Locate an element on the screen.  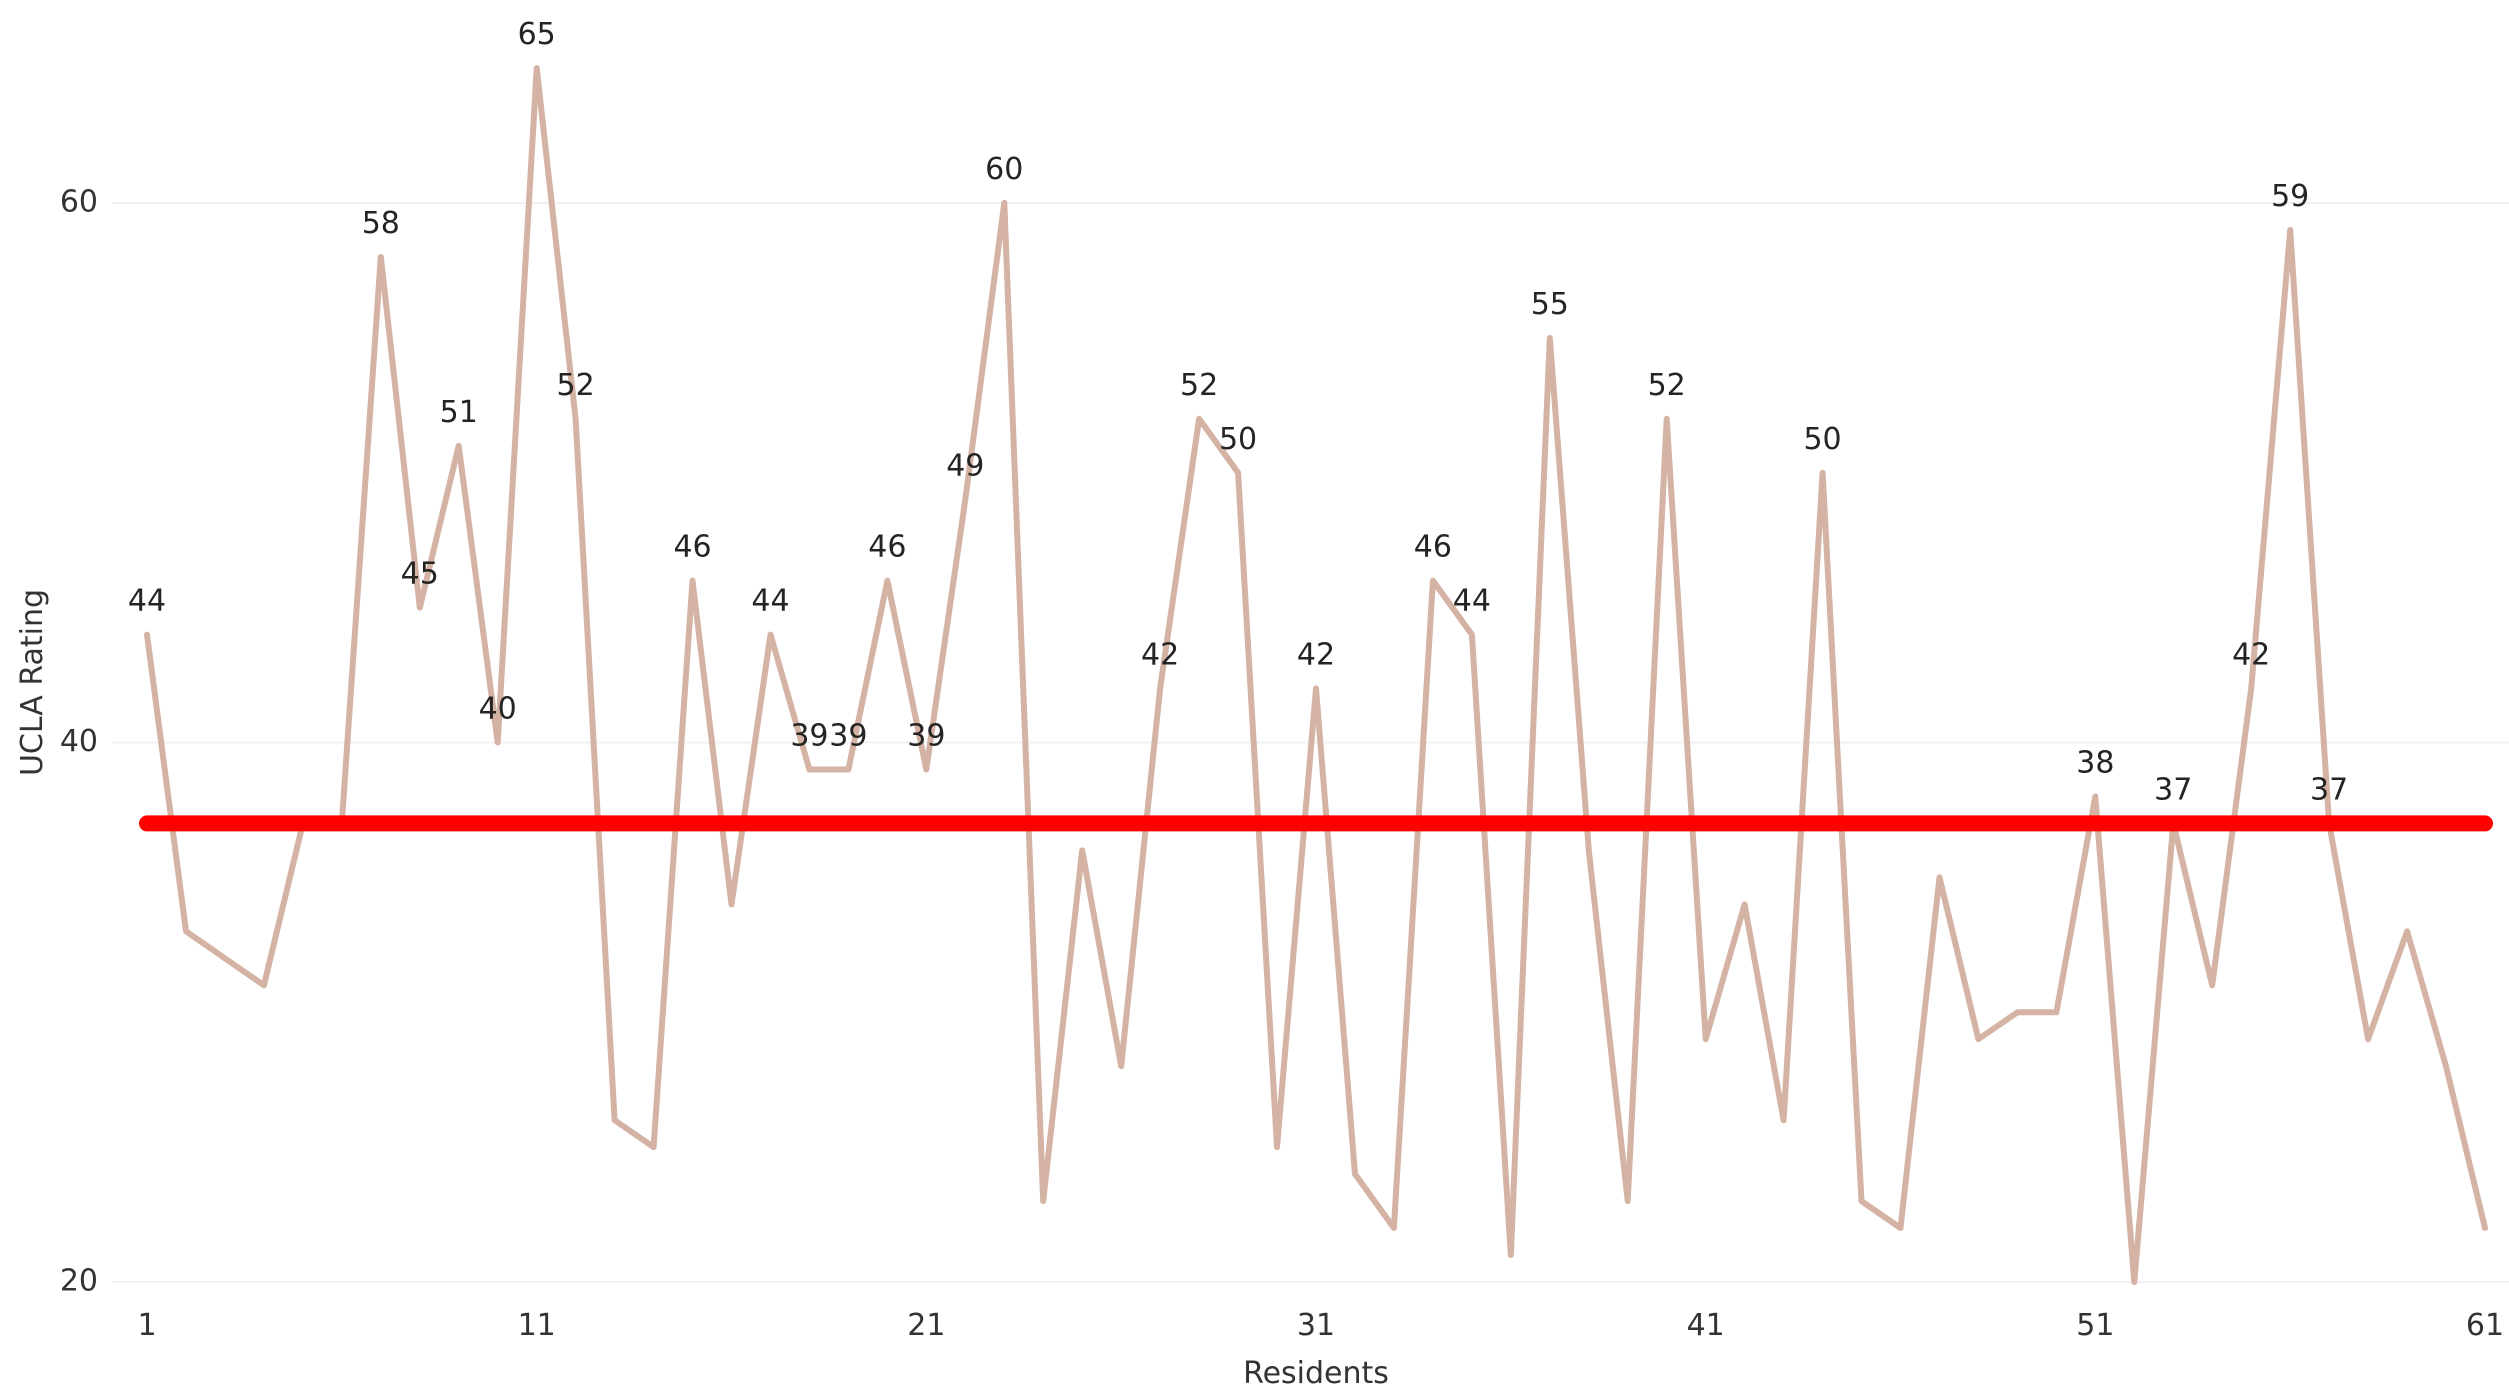
y-tick-label: 40 is located at coordinates (79, 741).